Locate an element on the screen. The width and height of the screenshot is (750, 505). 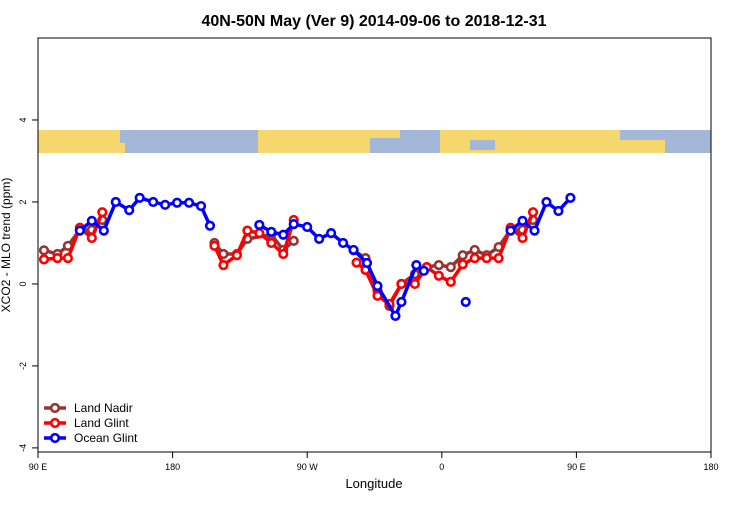
legend-label: Land Glint is located at coordinates (101, 423).